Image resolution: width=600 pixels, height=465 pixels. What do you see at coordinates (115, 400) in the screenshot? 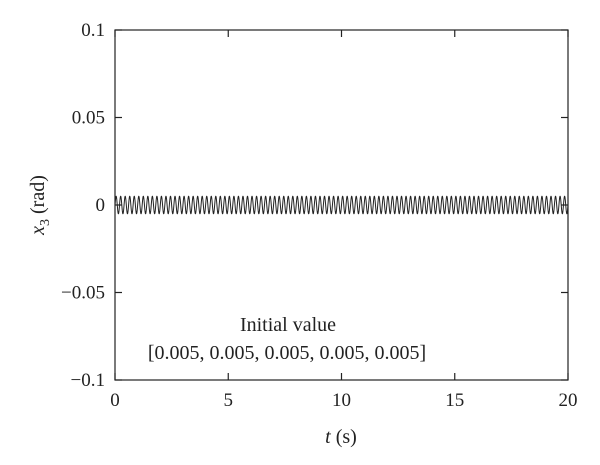
I see `x-tick-label: 0` at bounding box center [115, 400].